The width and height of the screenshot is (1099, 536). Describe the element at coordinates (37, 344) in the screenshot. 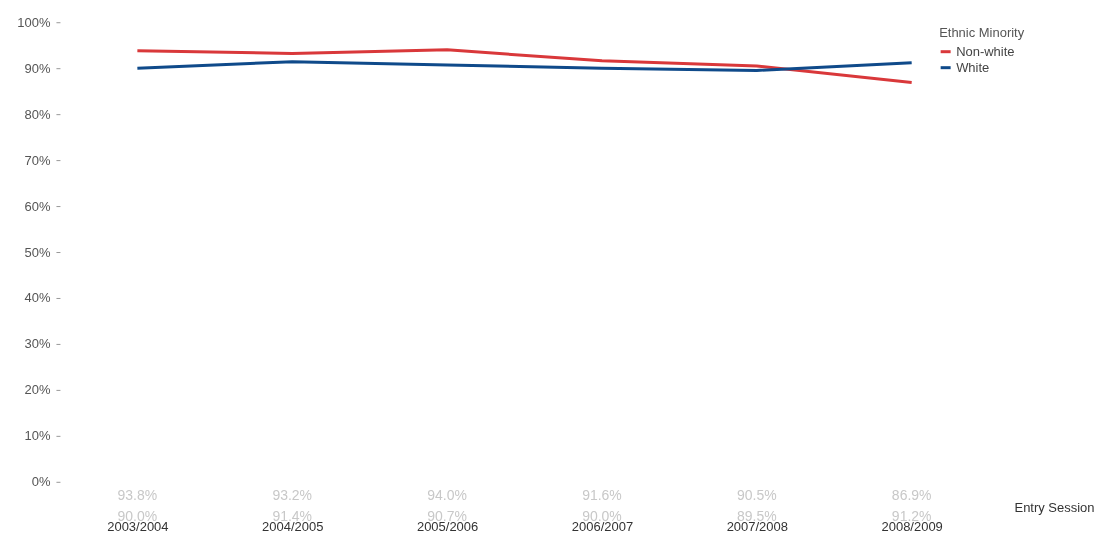

I see `y-tick-label: 30%` at that location.